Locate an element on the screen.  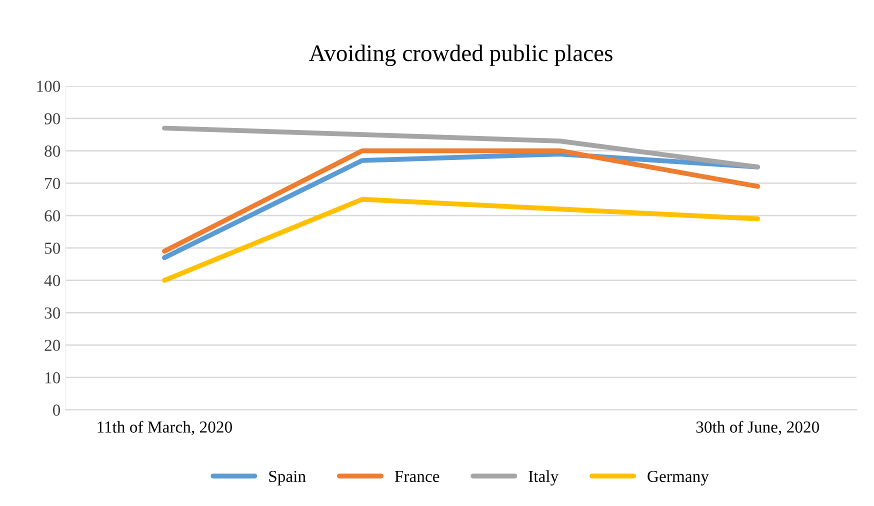
y-tick-label: 100 is located at coordinates (48, 86).